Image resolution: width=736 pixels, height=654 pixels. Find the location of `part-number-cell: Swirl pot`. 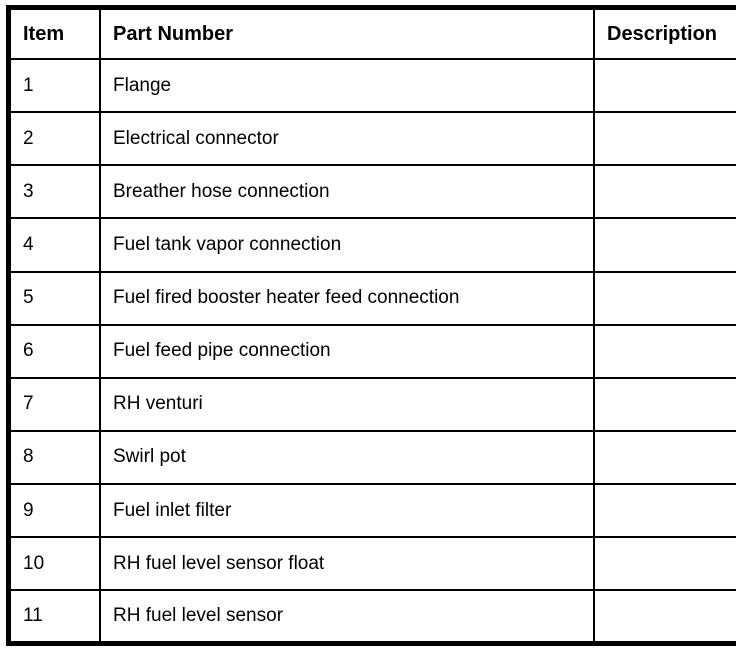

part-number-cell: Swirl pot is located at coordinates (347, 457).